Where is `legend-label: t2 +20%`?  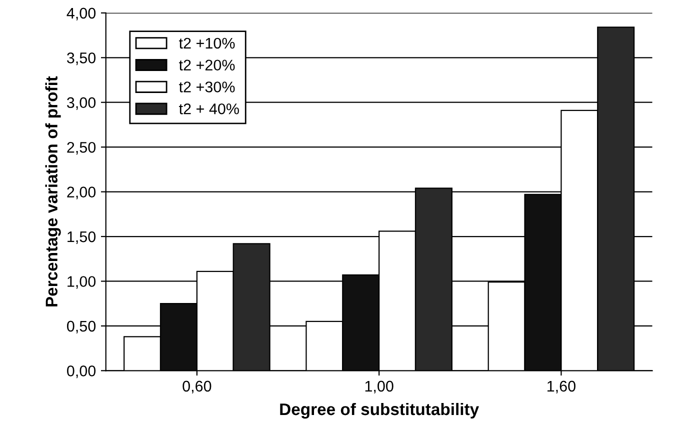
legend-label: t2 +20% is located at coordinates (207, 65).